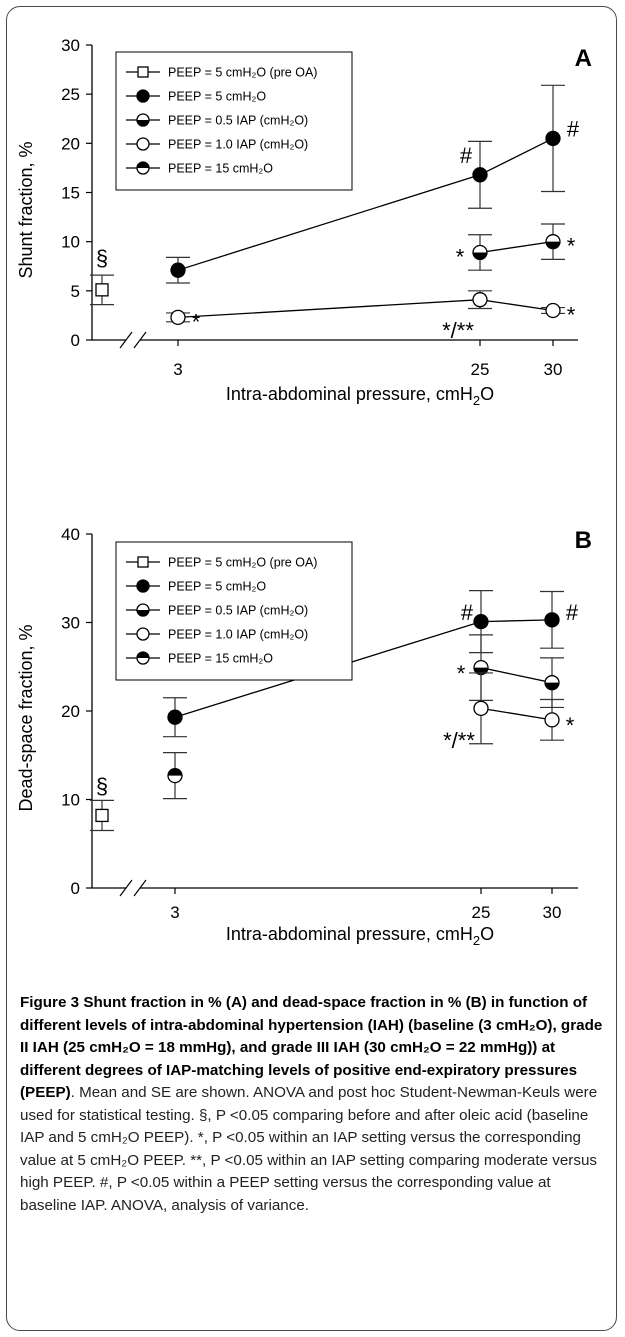  What do you see at coordinates (196, 586) in the screenshot?
I see `legend-entry: PEEP = 5 cmH₂O` at bounding box center [196, 586].